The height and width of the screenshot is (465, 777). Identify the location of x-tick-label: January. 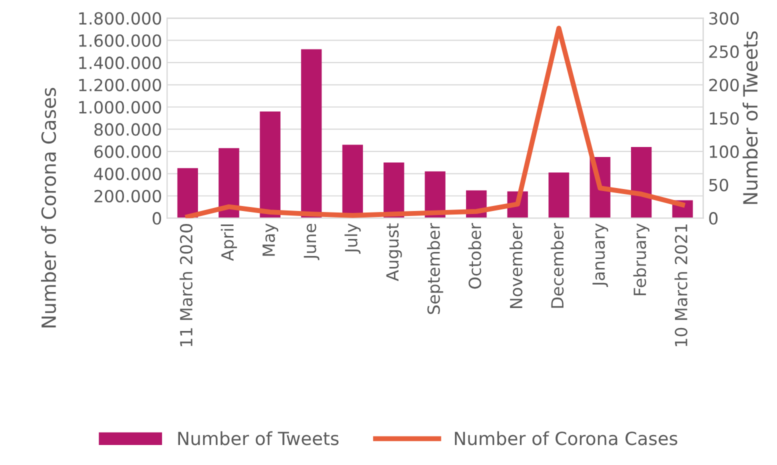
(600, 255).